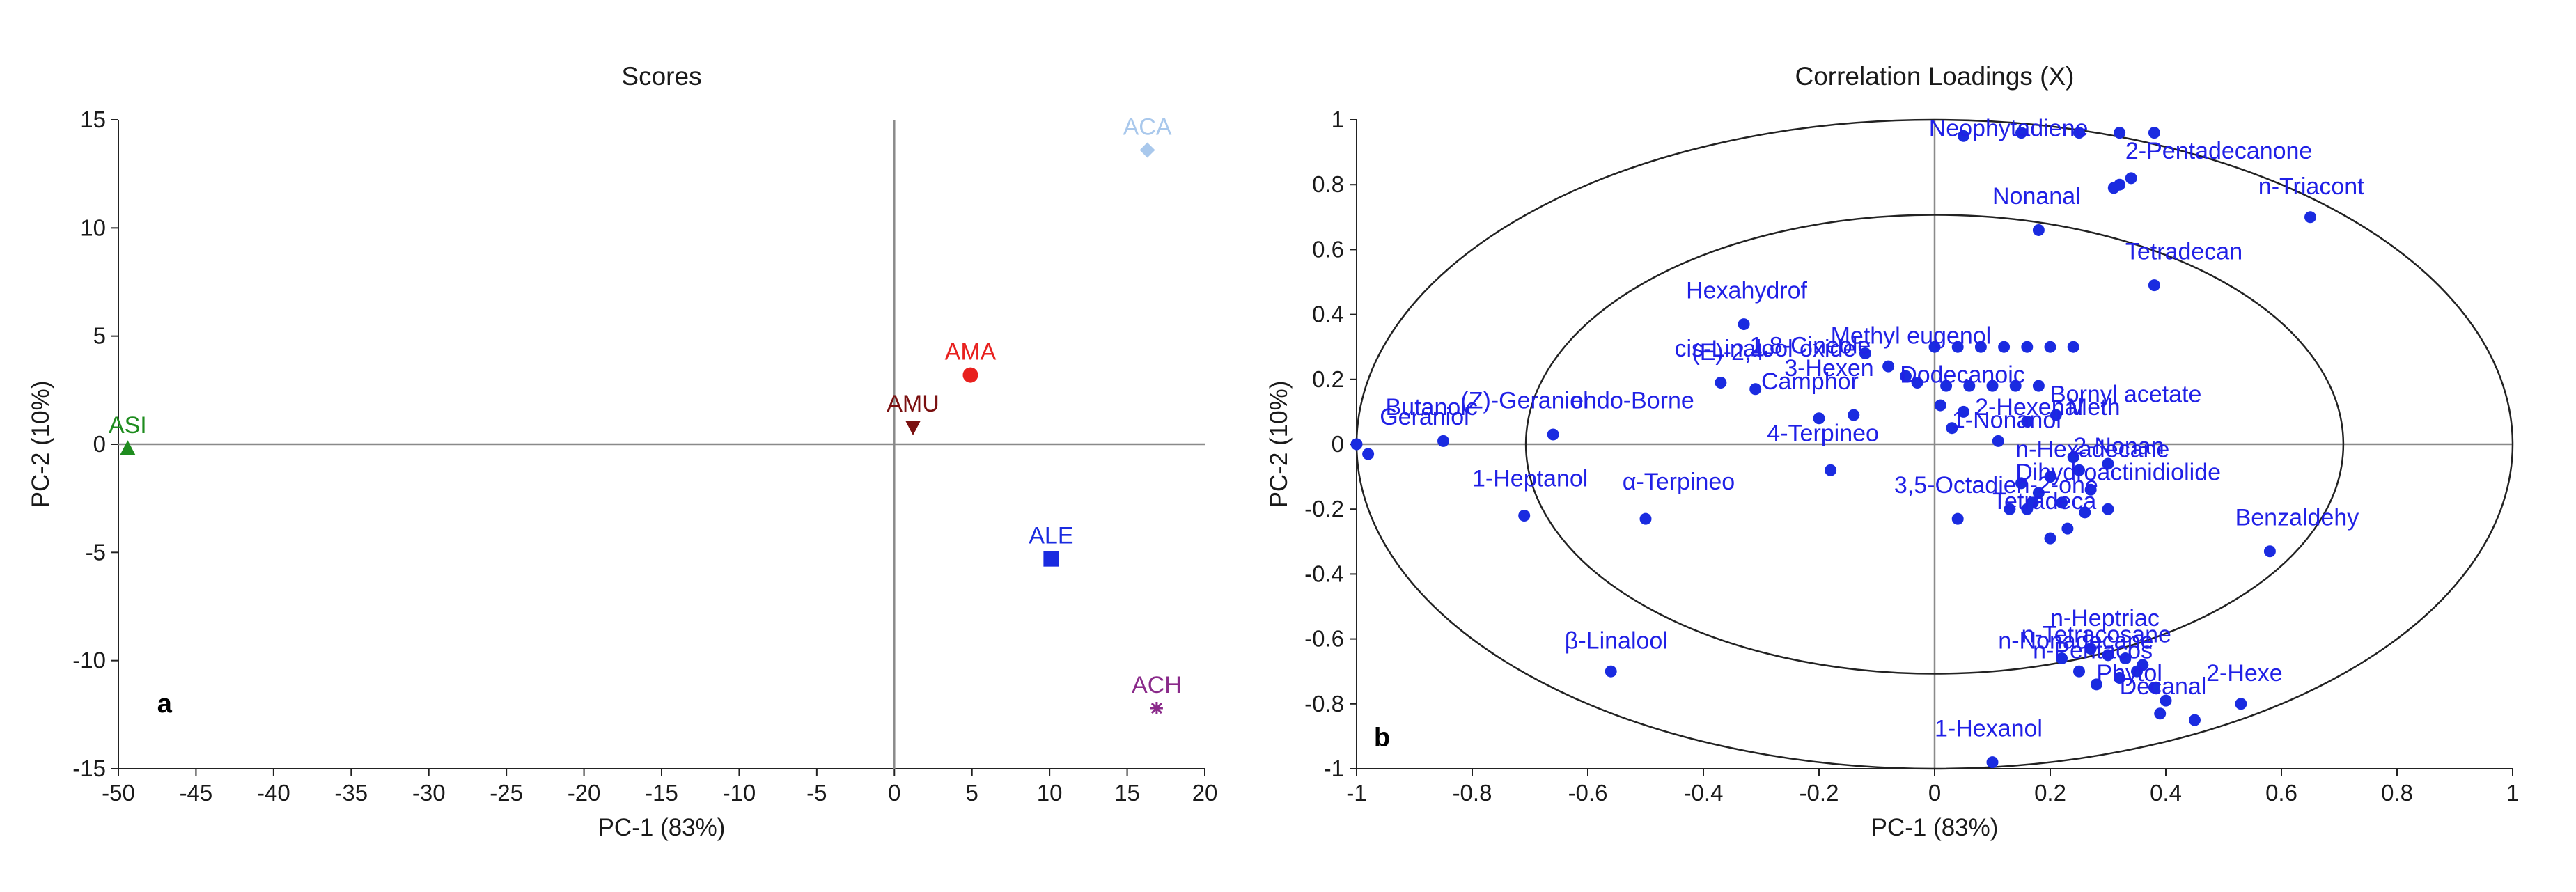 Image resolution: width=2576 pixels, height=892 pixels. What do you see at coordinates (1051, 536) in the screenshot?
I see `score-label-ale: ALE` at bounding box center [1051, 536].